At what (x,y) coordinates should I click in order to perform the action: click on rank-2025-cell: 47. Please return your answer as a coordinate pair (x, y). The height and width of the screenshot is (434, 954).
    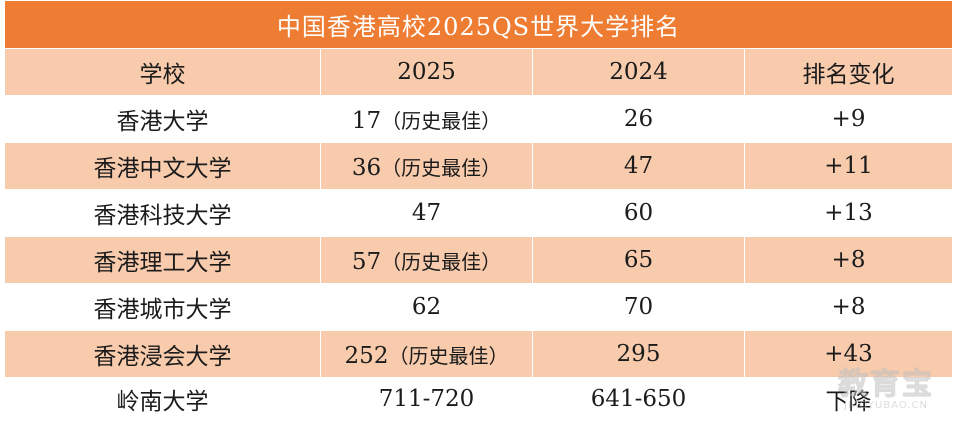
    Looking at the image, I should click on (426, 213).